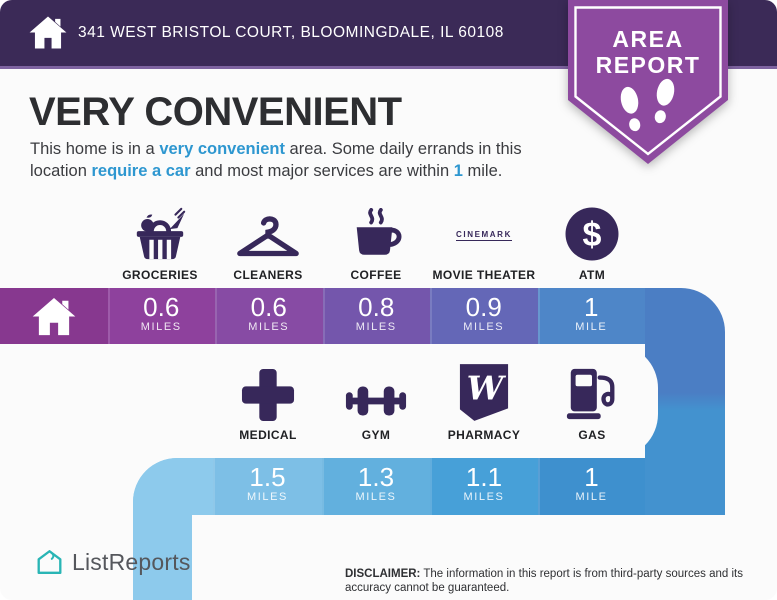 The width and height of the screenshot is (777, 600). Describe the element at coordinates (141, 170) in the screenshot. I see `summary-accent-car: require a car` at that location.